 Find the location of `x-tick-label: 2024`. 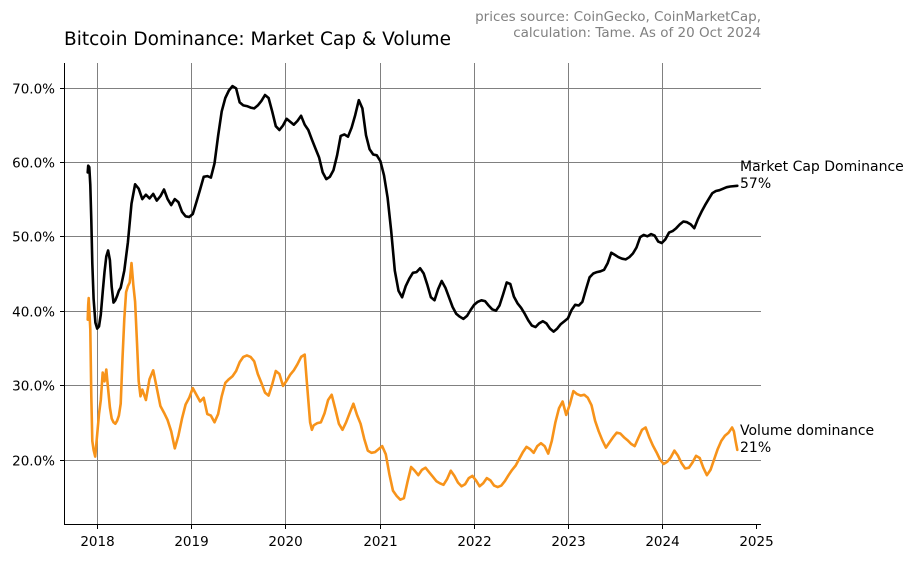

x-tick-label: 2024 is located at coordinates (662, 542).